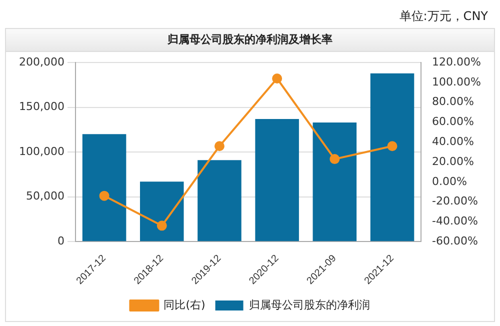 The image size is (500, 326). Describe the element at coordinates (453, 141) in the screenshot. I see `y2-tick-label: 40.00%` at that location.